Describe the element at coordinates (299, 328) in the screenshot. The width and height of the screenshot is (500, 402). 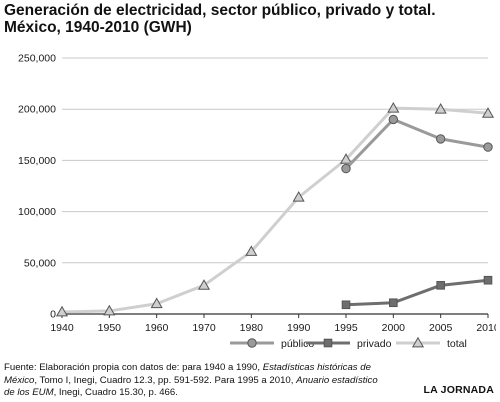
I see `x-tick-label: 1990` at that location.